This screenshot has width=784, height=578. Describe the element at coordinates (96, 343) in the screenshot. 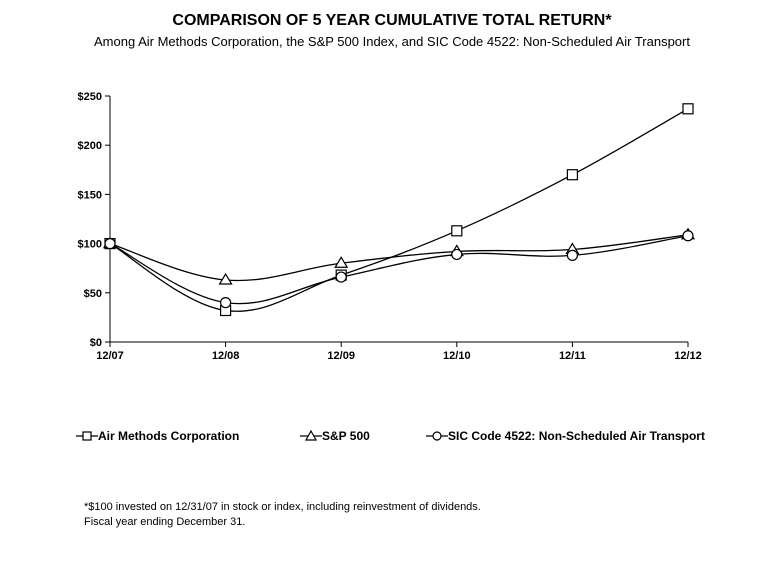

I see `y-tick-label: $0` at that location.